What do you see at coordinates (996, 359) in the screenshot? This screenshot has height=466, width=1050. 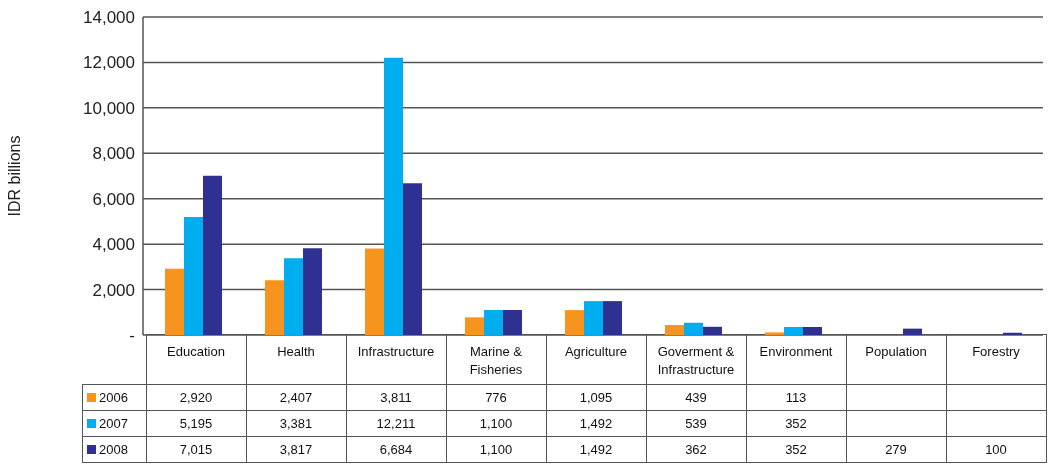 I see `x-tick-label: Forestry` at bounding box center [996, 359].